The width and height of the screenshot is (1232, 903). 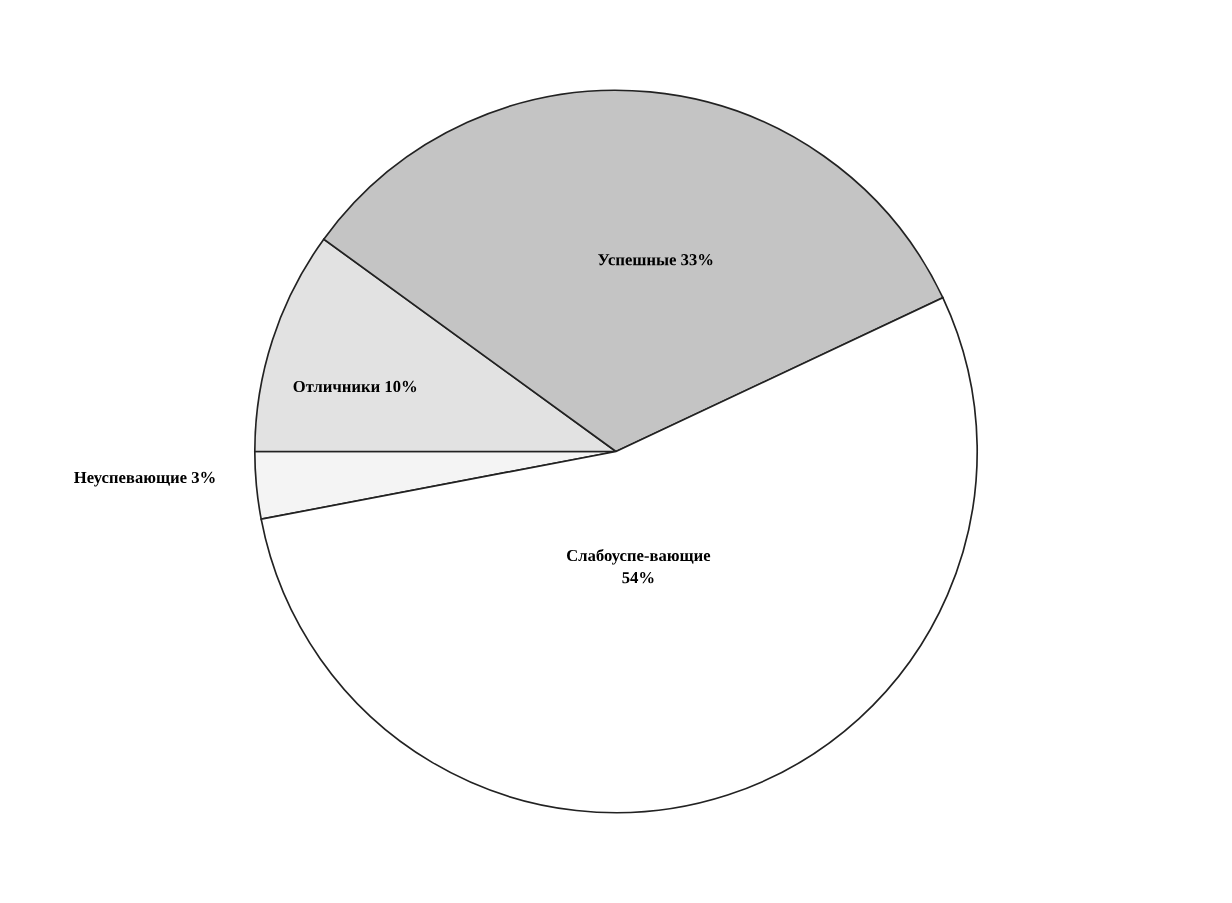 What do you see at coordinates (638, 557) in the screenshot?
I see `slice-label: Слабоуспе-вающие` at bounding box center [638, 557].